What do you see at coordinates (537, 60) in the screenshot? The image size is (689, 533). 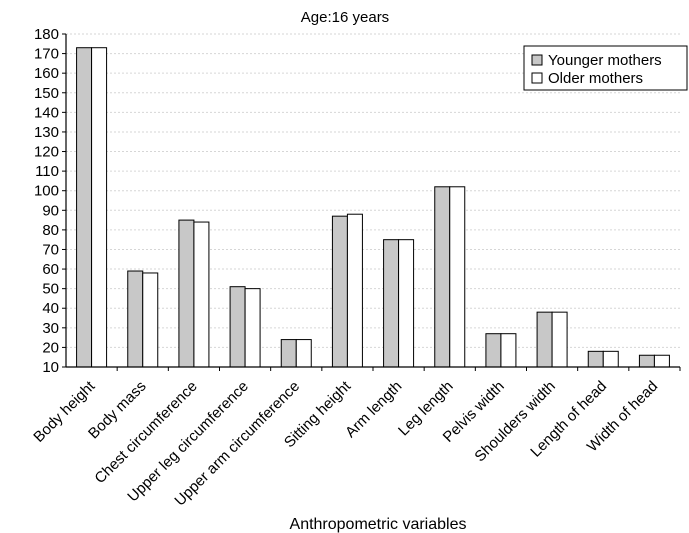 I see `legend-swatch-younger` at bounding box center [537, 60].